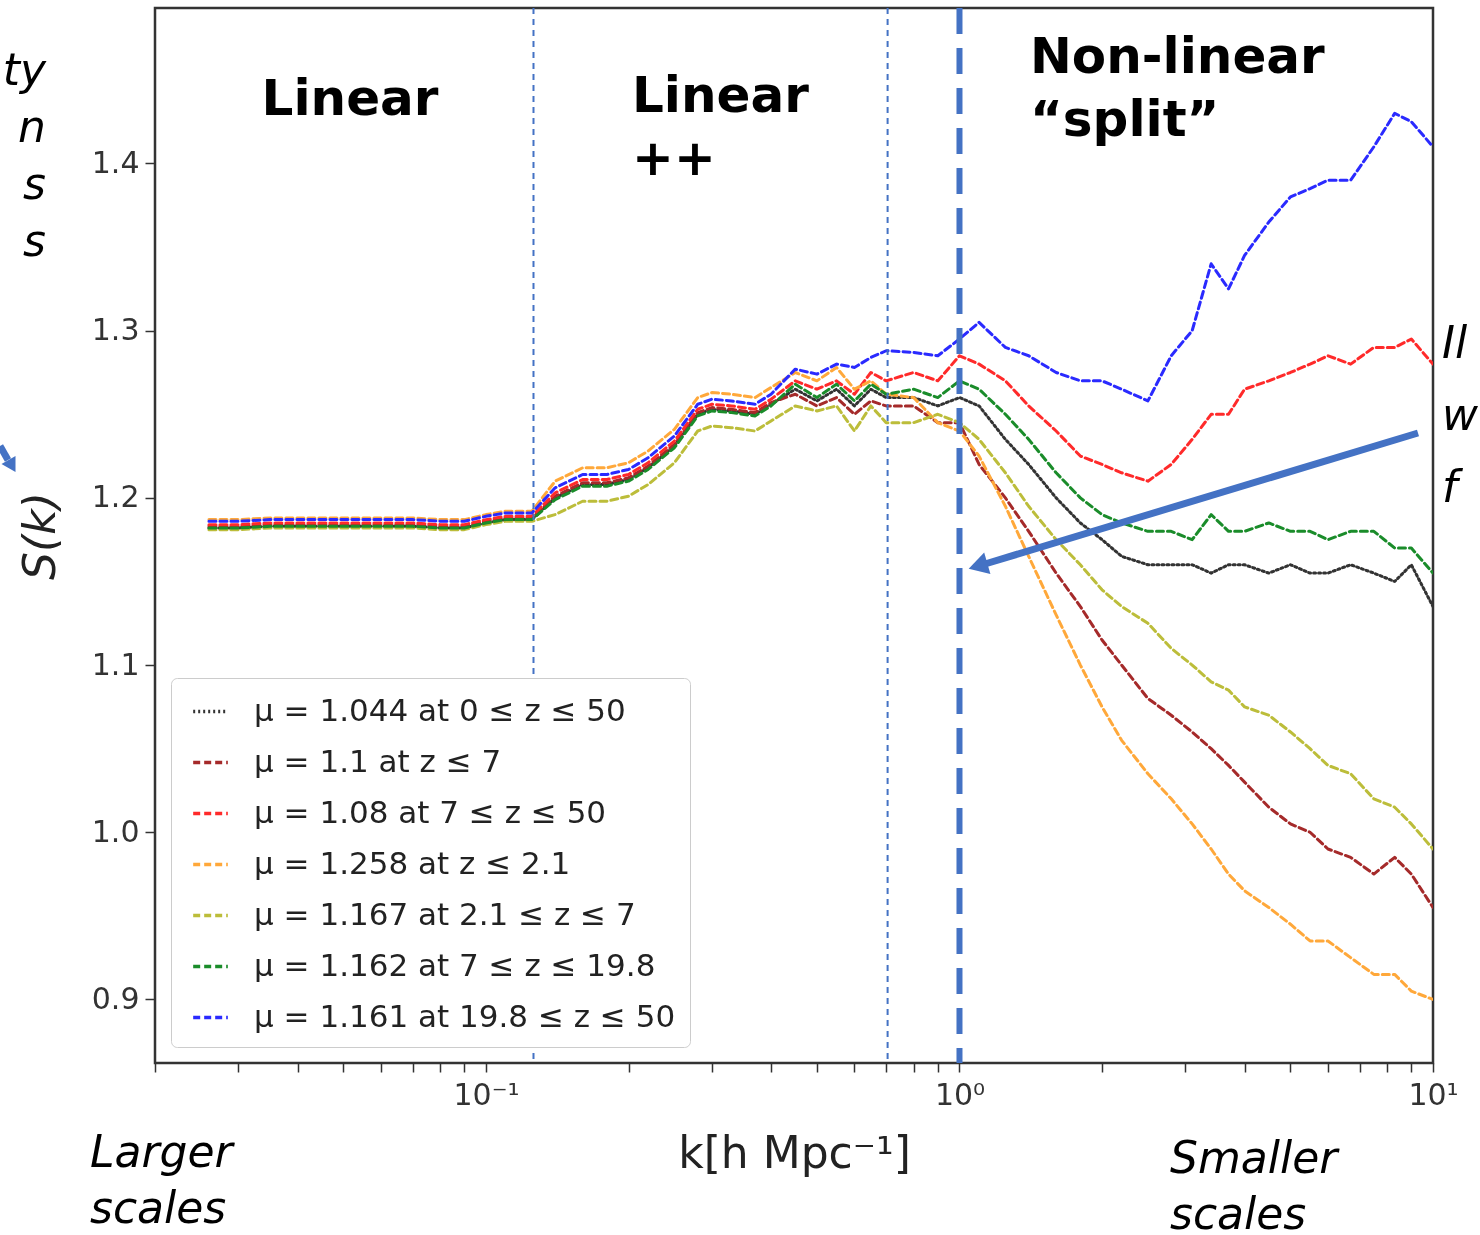 This screenshot has height=1235, width=1480. Describe the element at coordinates (378, 760) in the screenshot. I see `legend-label: μ = 1.1 at z ≤ 7` at that location.